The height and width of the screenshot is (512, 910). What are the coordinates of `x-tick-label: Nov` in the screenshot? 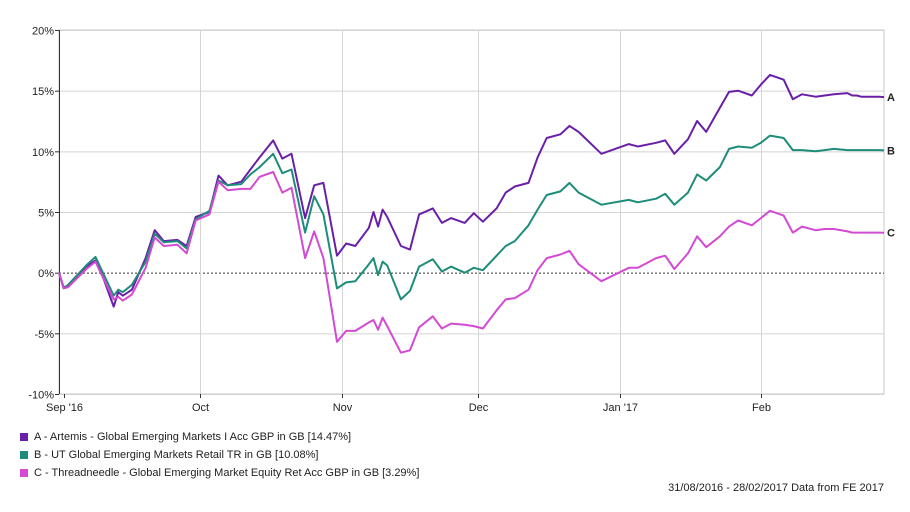 It's located at (343, 408).